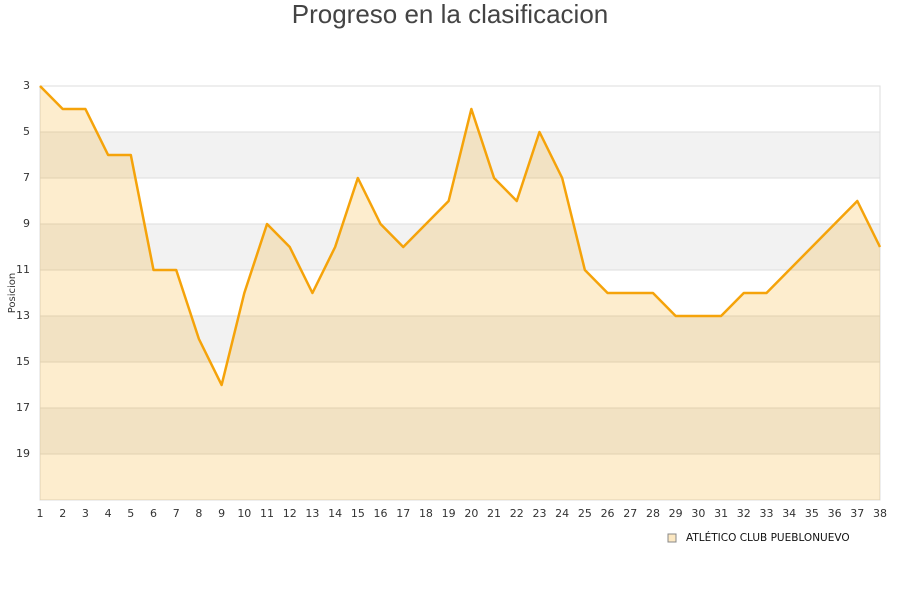  I want to click on chart-title: Progreso en la clasificacion, so click(450, 14).